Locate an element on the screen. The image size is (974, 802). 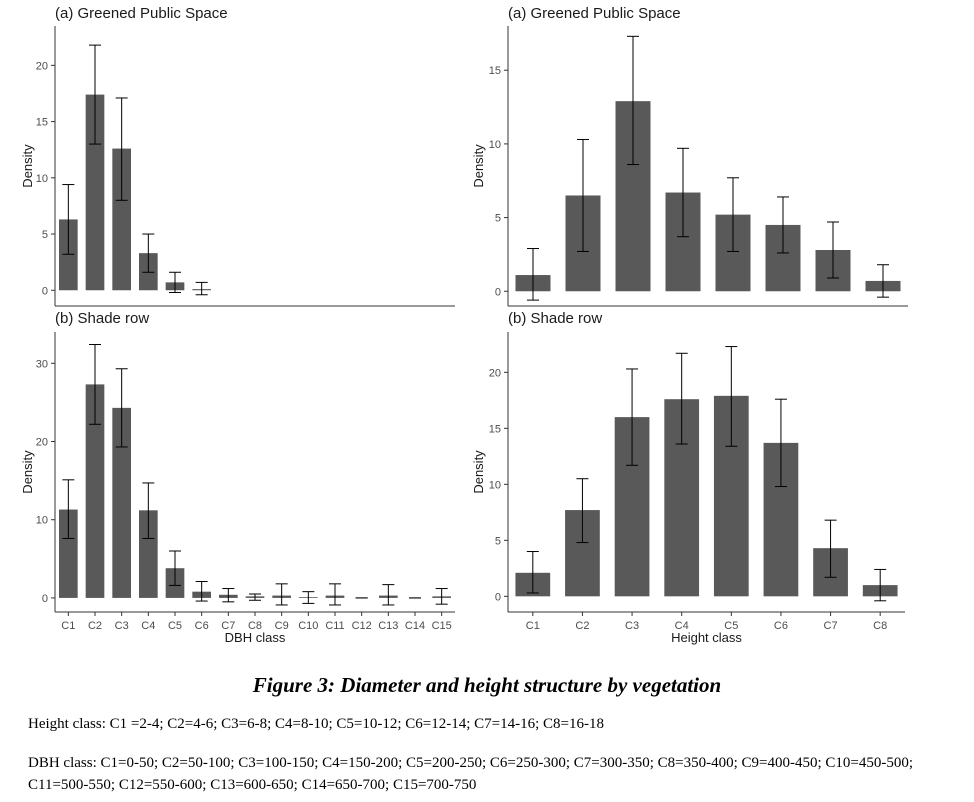
x-tick-label: C12 is located at coordinates (362, 626).